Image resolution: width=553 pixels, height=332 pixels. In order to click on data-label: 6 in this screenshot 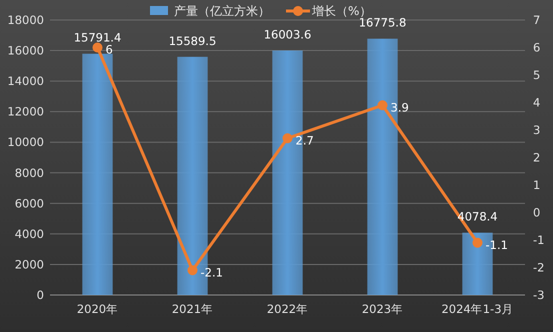, I will do `click(109, 49)`.